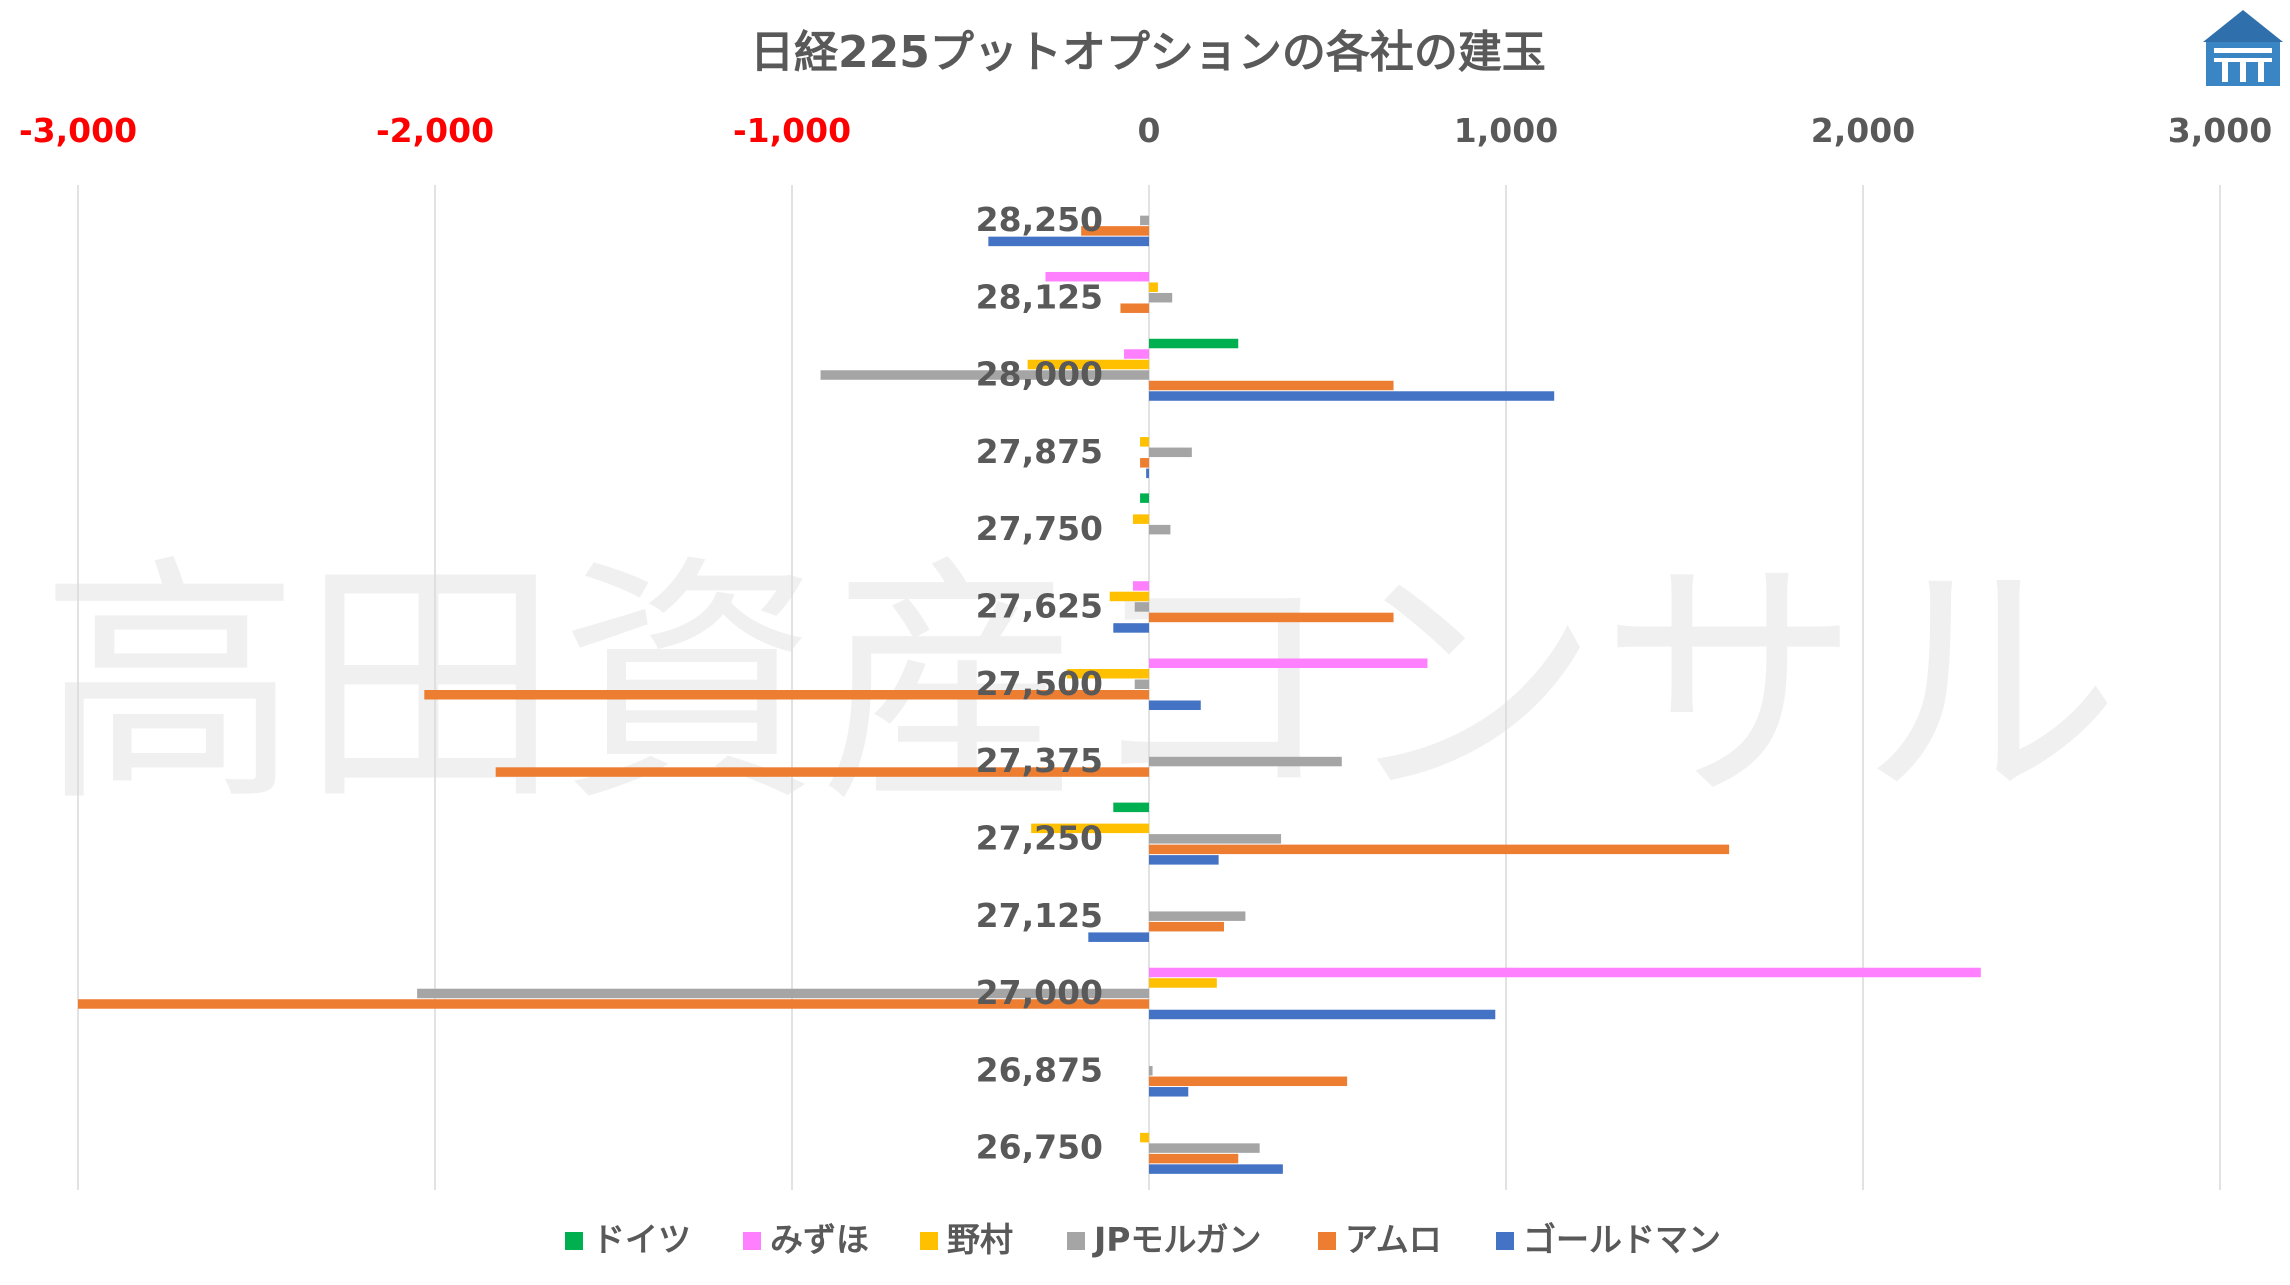 The width and height of the screenshot is (2290, 1285). What do you see at coordinates (1039, 915) in the screenshot?
I see `y-category-label: 27,125` at bounding box center [1039, 915].